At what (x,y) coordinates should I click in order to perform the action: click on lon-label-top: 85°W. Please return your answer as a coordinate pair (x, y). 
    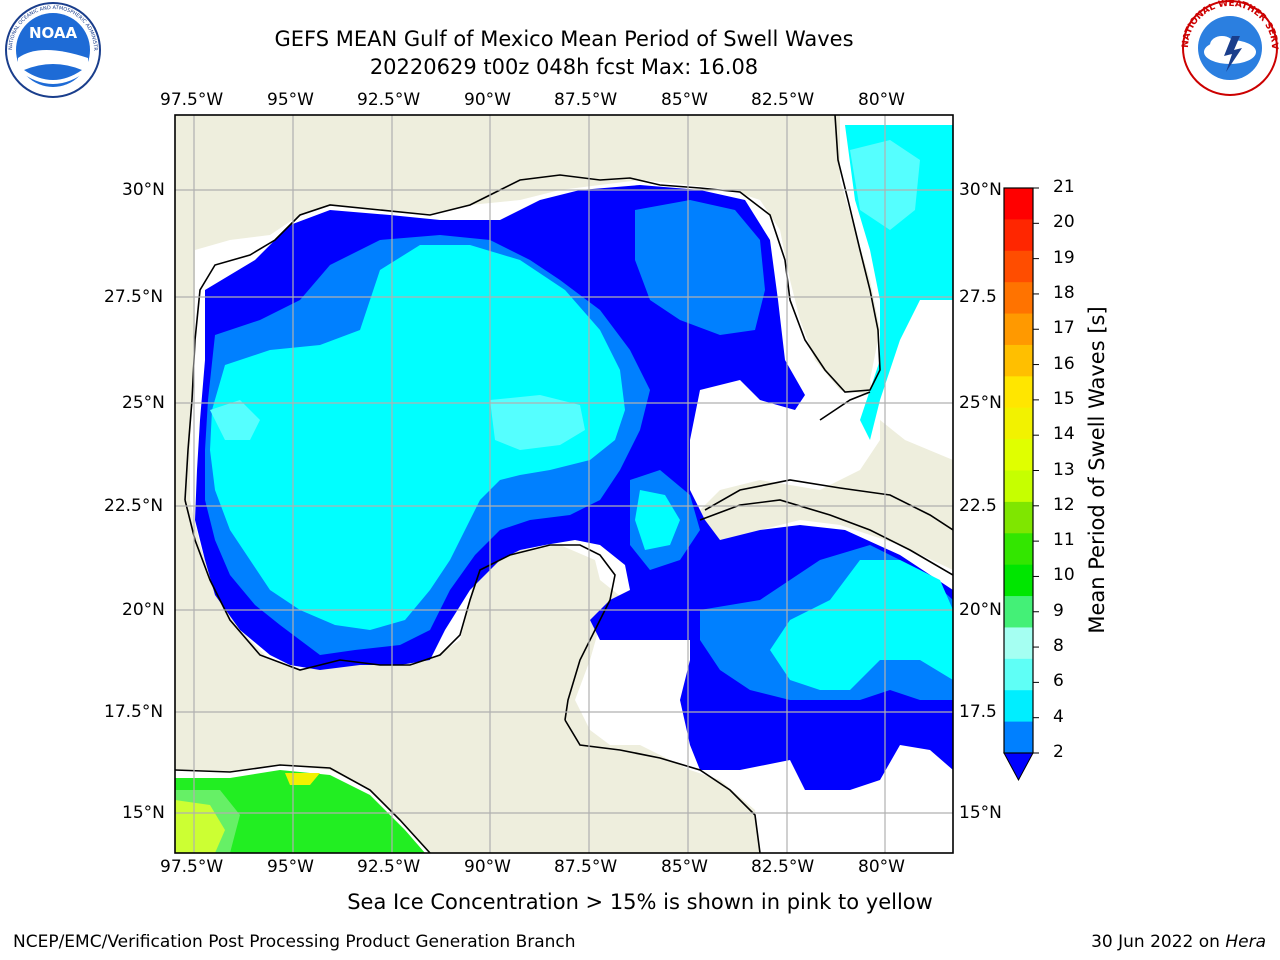
    Looking at the image, I should click on (684, 100).